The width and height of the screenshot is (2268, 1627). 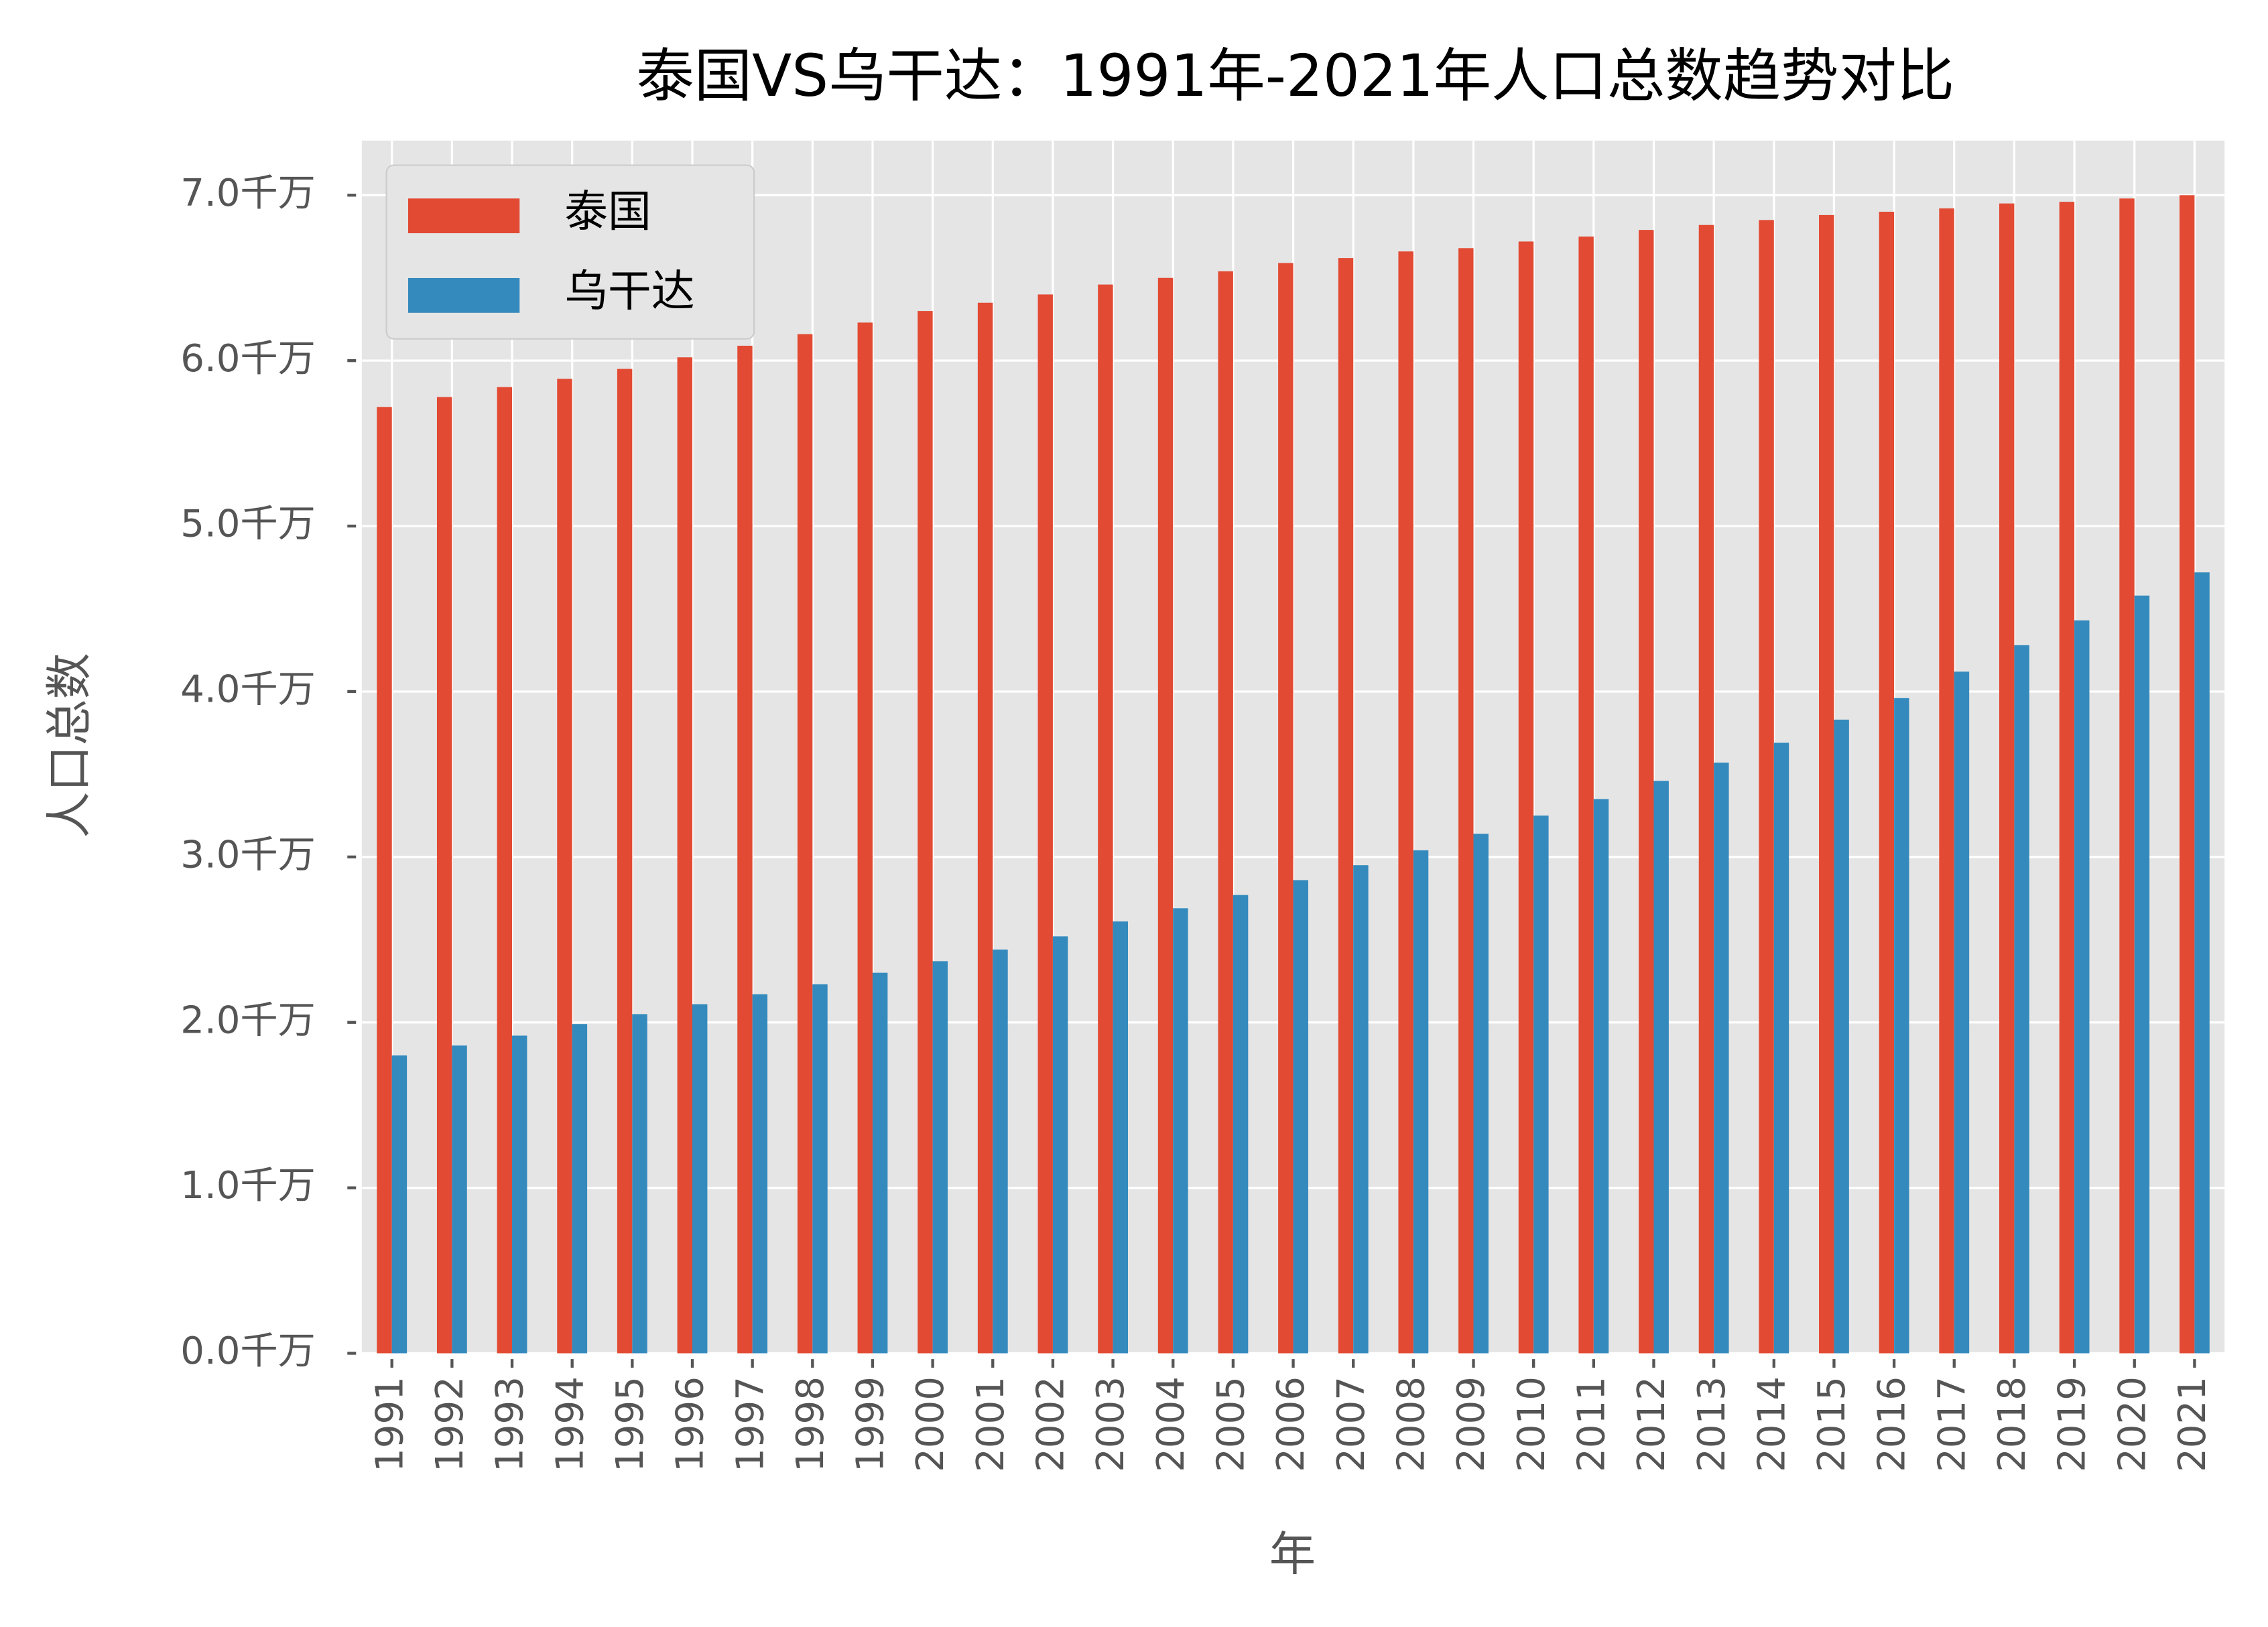 What do you see at coordinates (248, 690) in the screenshot?
I see `y-tick-label: 4.0千万` at bounding box center [248, 690].